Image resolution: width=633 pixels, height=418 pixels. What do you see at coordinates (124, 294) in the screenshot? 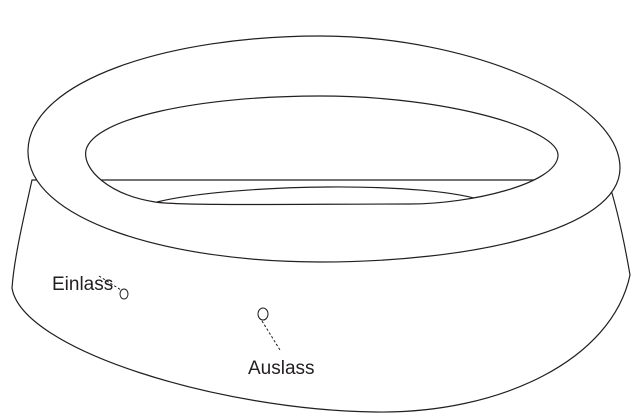
I see `inlet-port` at bounding box center [124, 294].